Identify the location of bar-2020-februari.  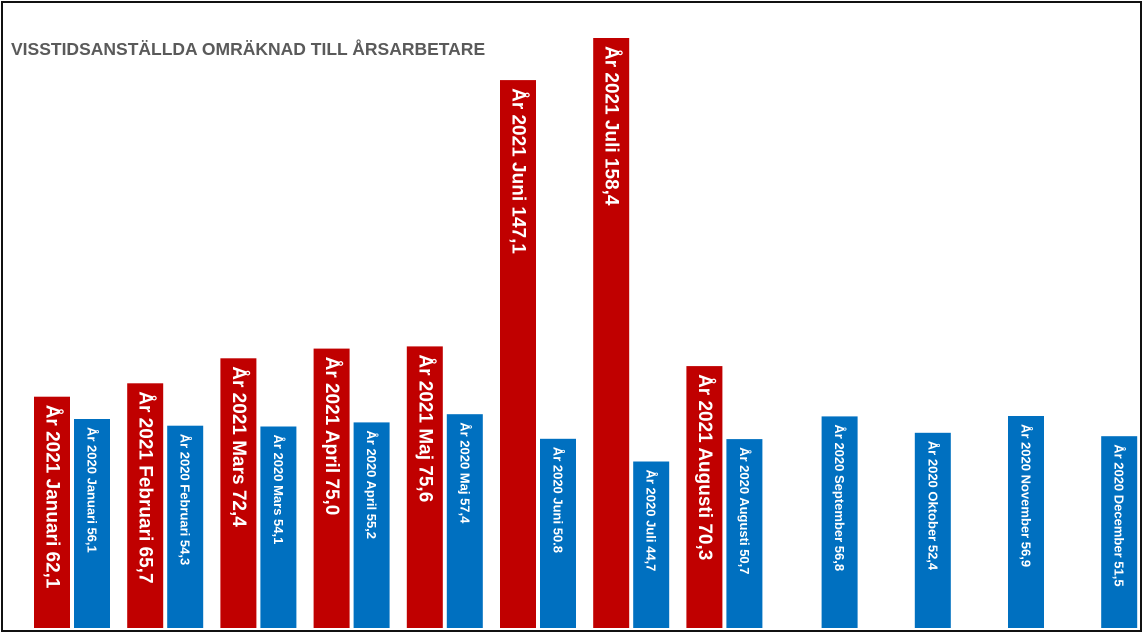
(185, 526).